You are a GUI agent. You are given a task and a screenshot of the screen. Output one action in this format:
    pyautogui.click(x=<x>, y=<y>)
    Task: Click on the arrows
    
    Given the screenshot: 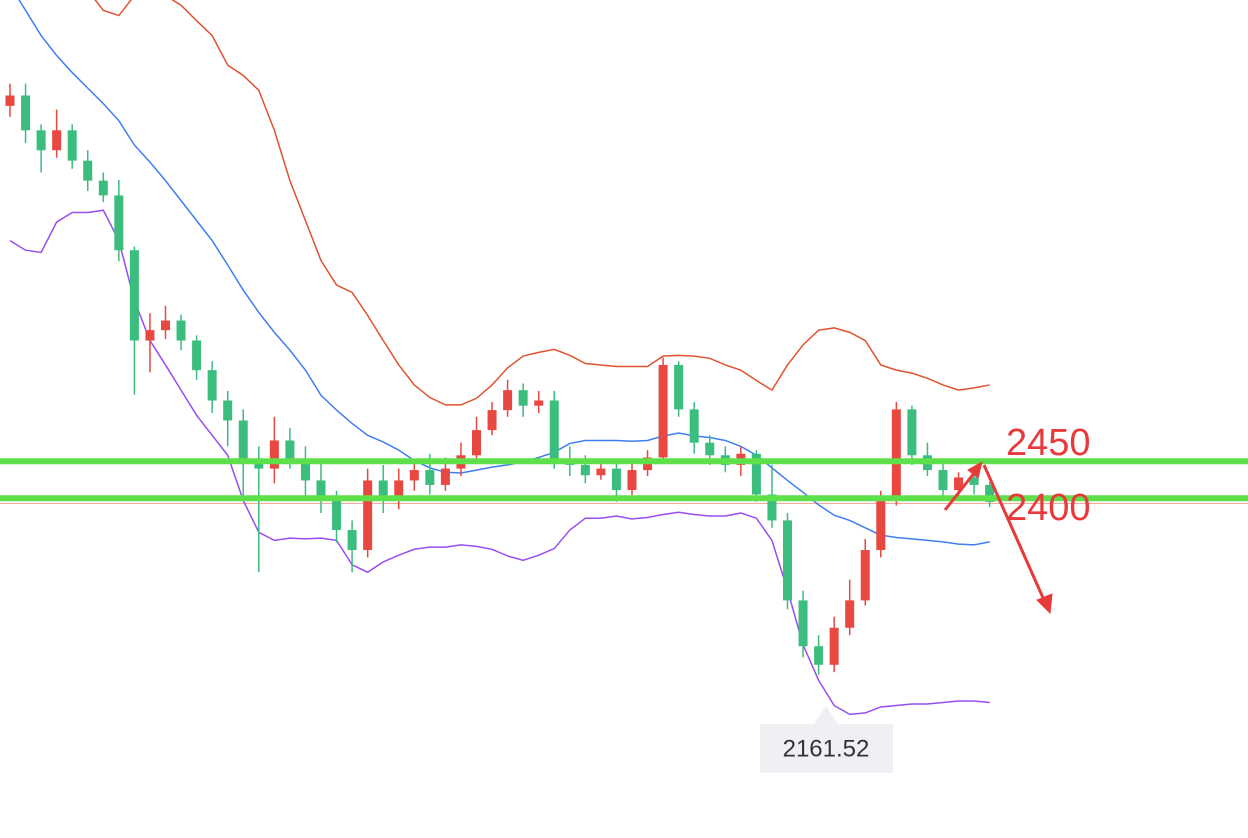 What is the action you would take?
    pyautogui.click(x=998, y=537)
    